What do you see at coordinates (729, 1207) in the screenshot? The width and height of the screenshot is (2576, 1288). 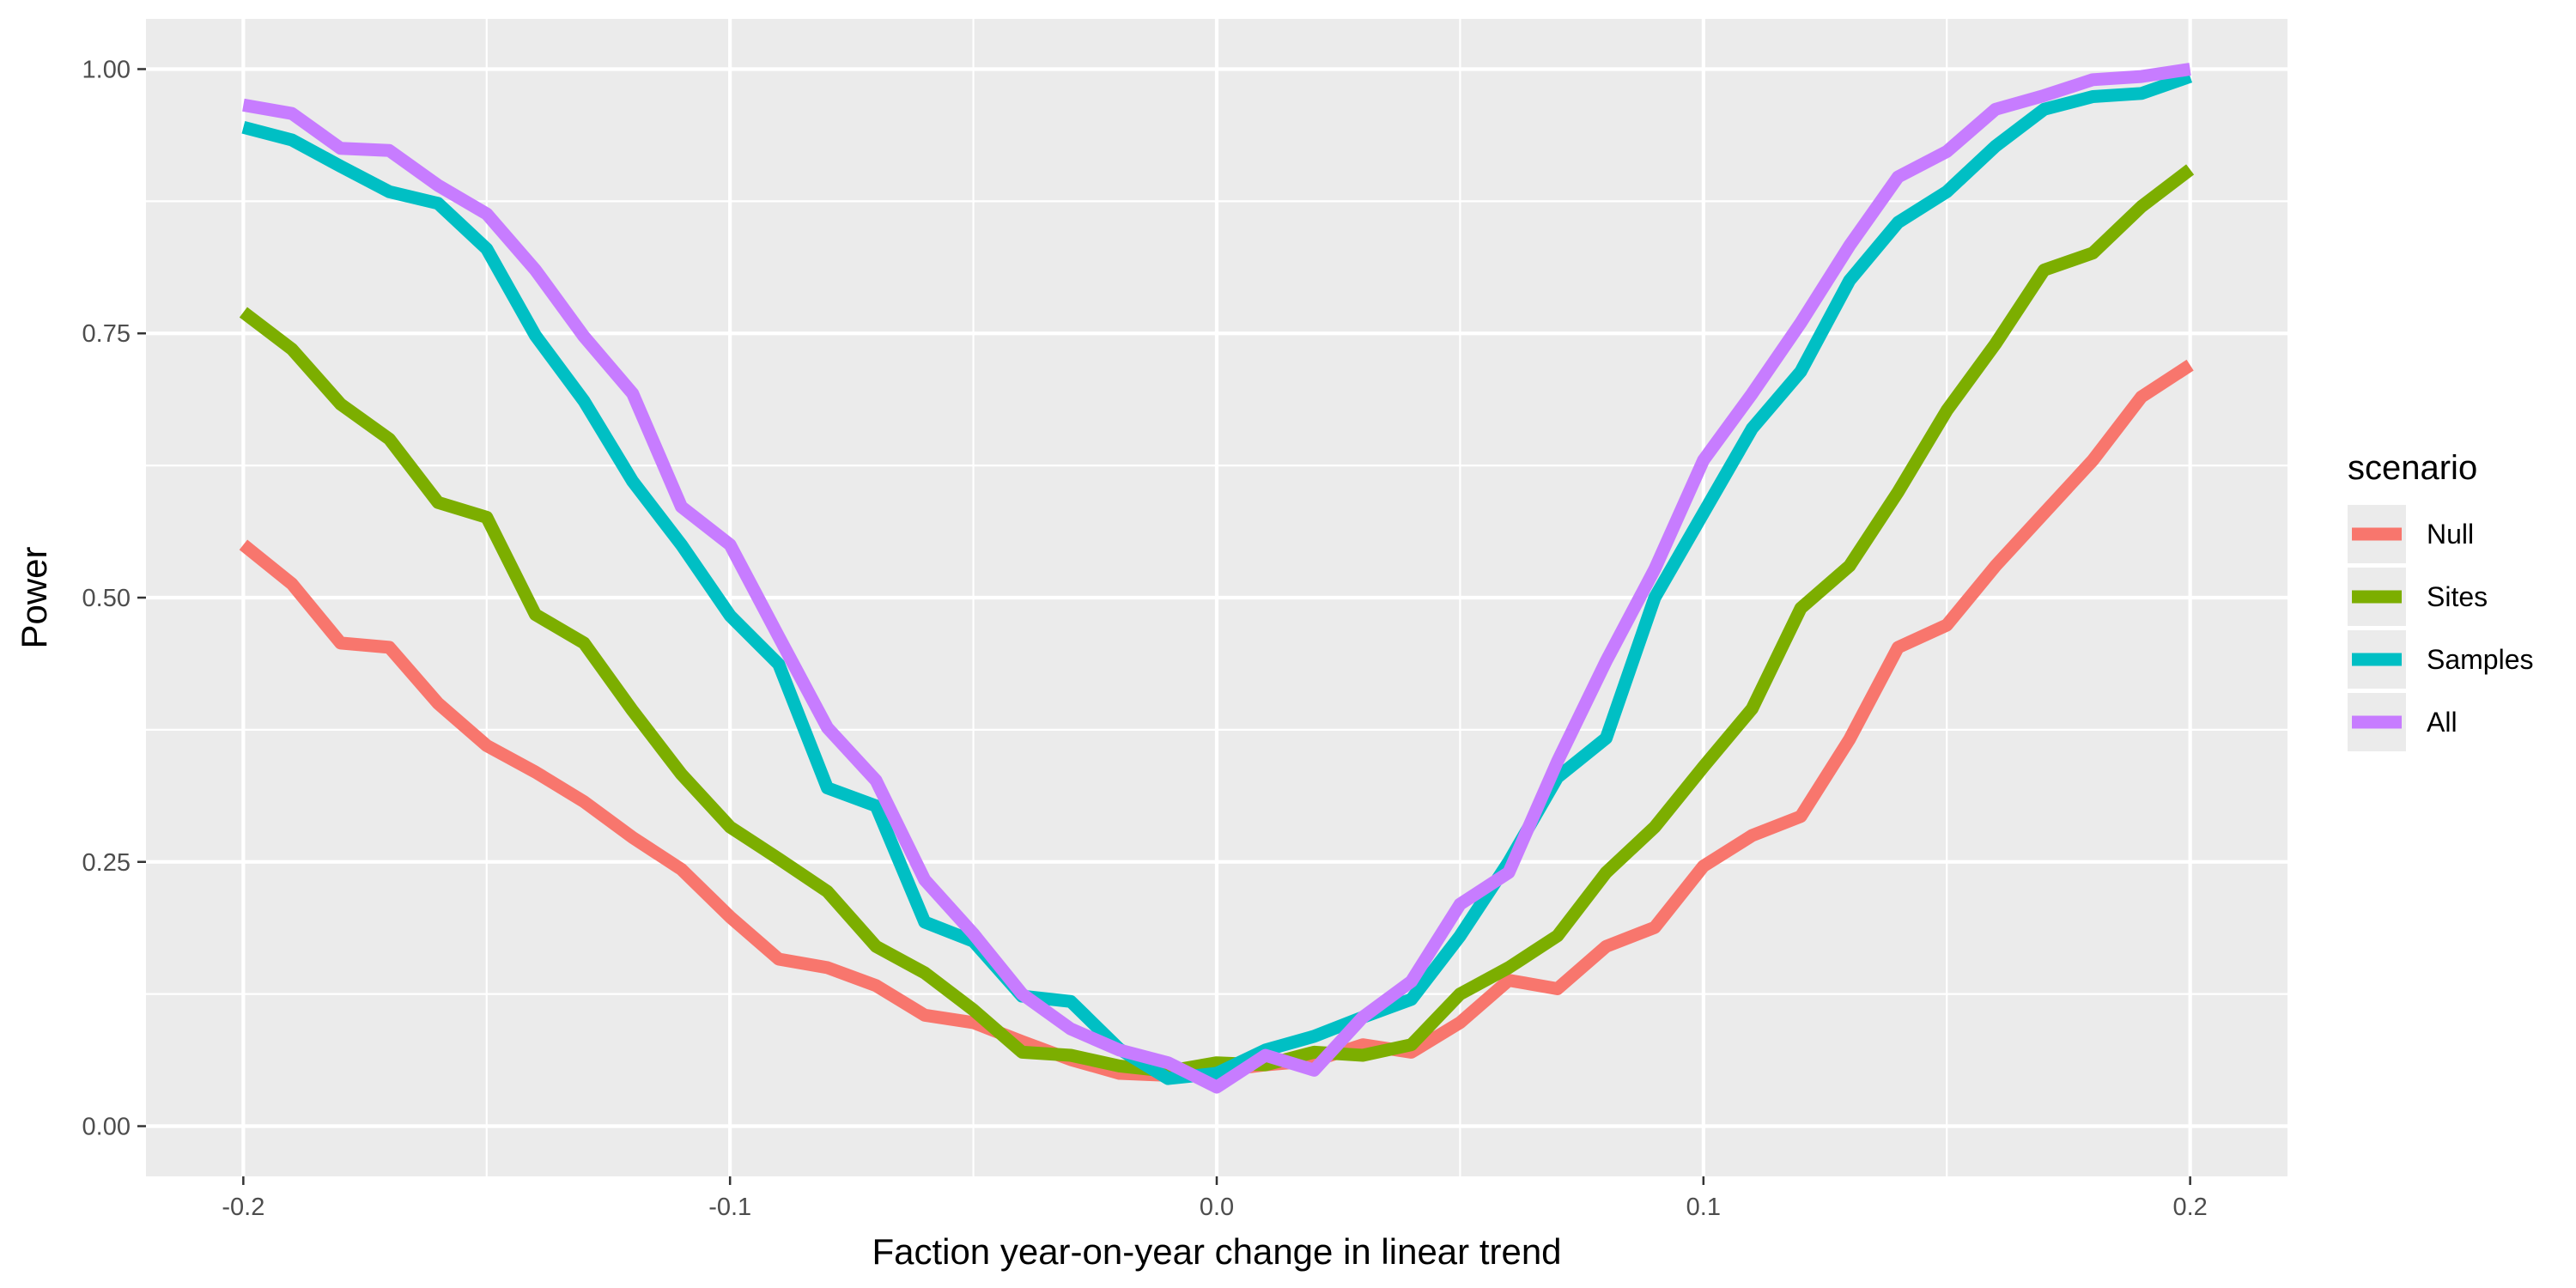 I see `x-tick-label: -0.1` at bounding box center [729, 1207].